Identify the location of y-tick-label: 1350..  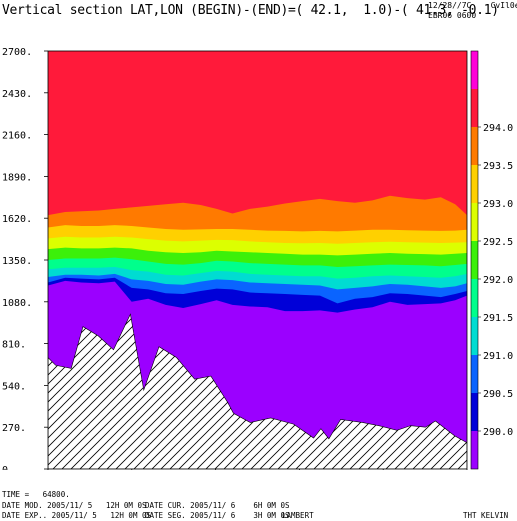
(17, 261).